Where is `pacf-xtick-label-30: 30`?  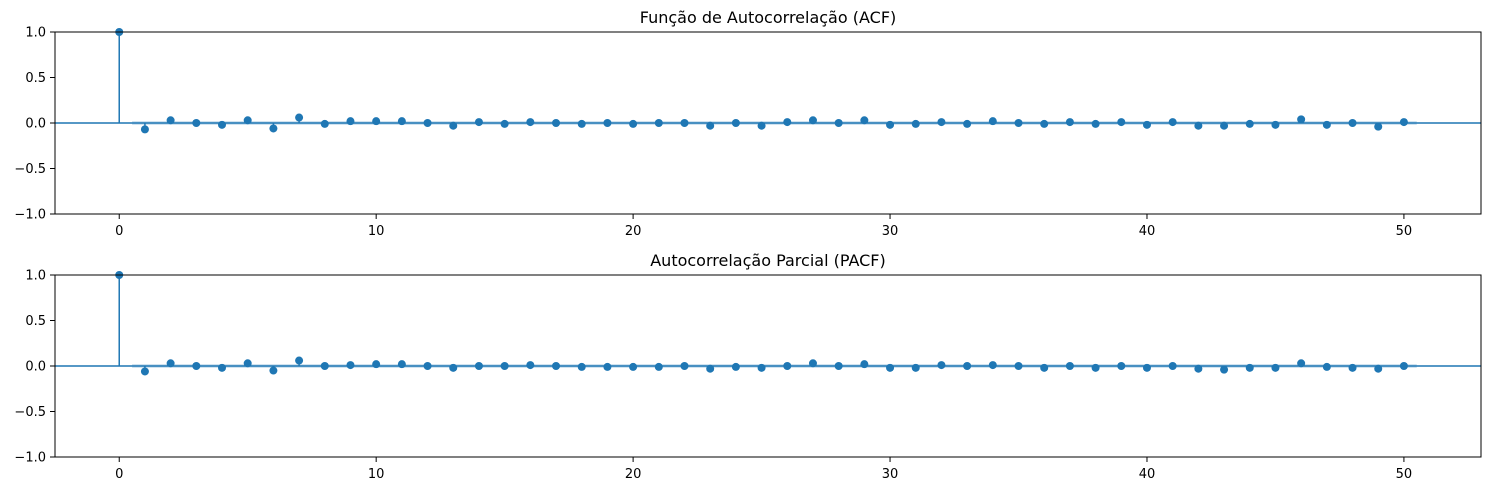 pacf-xtick-label-30: 30 is located at coordinates (890, 474).